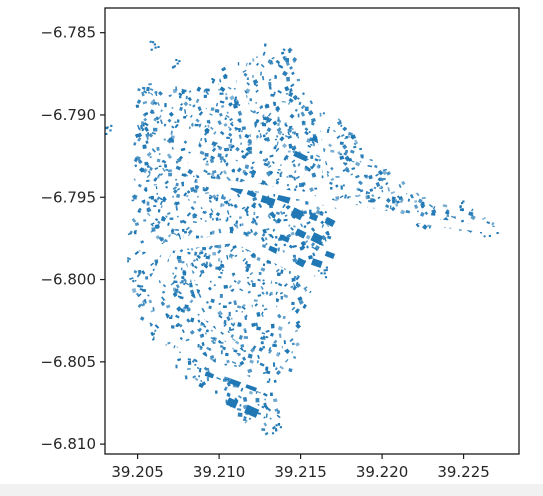  What do you see at coordinates (271, 490) in the screenshot?
I see `bottom-strip` at bounding box center [271, 490].